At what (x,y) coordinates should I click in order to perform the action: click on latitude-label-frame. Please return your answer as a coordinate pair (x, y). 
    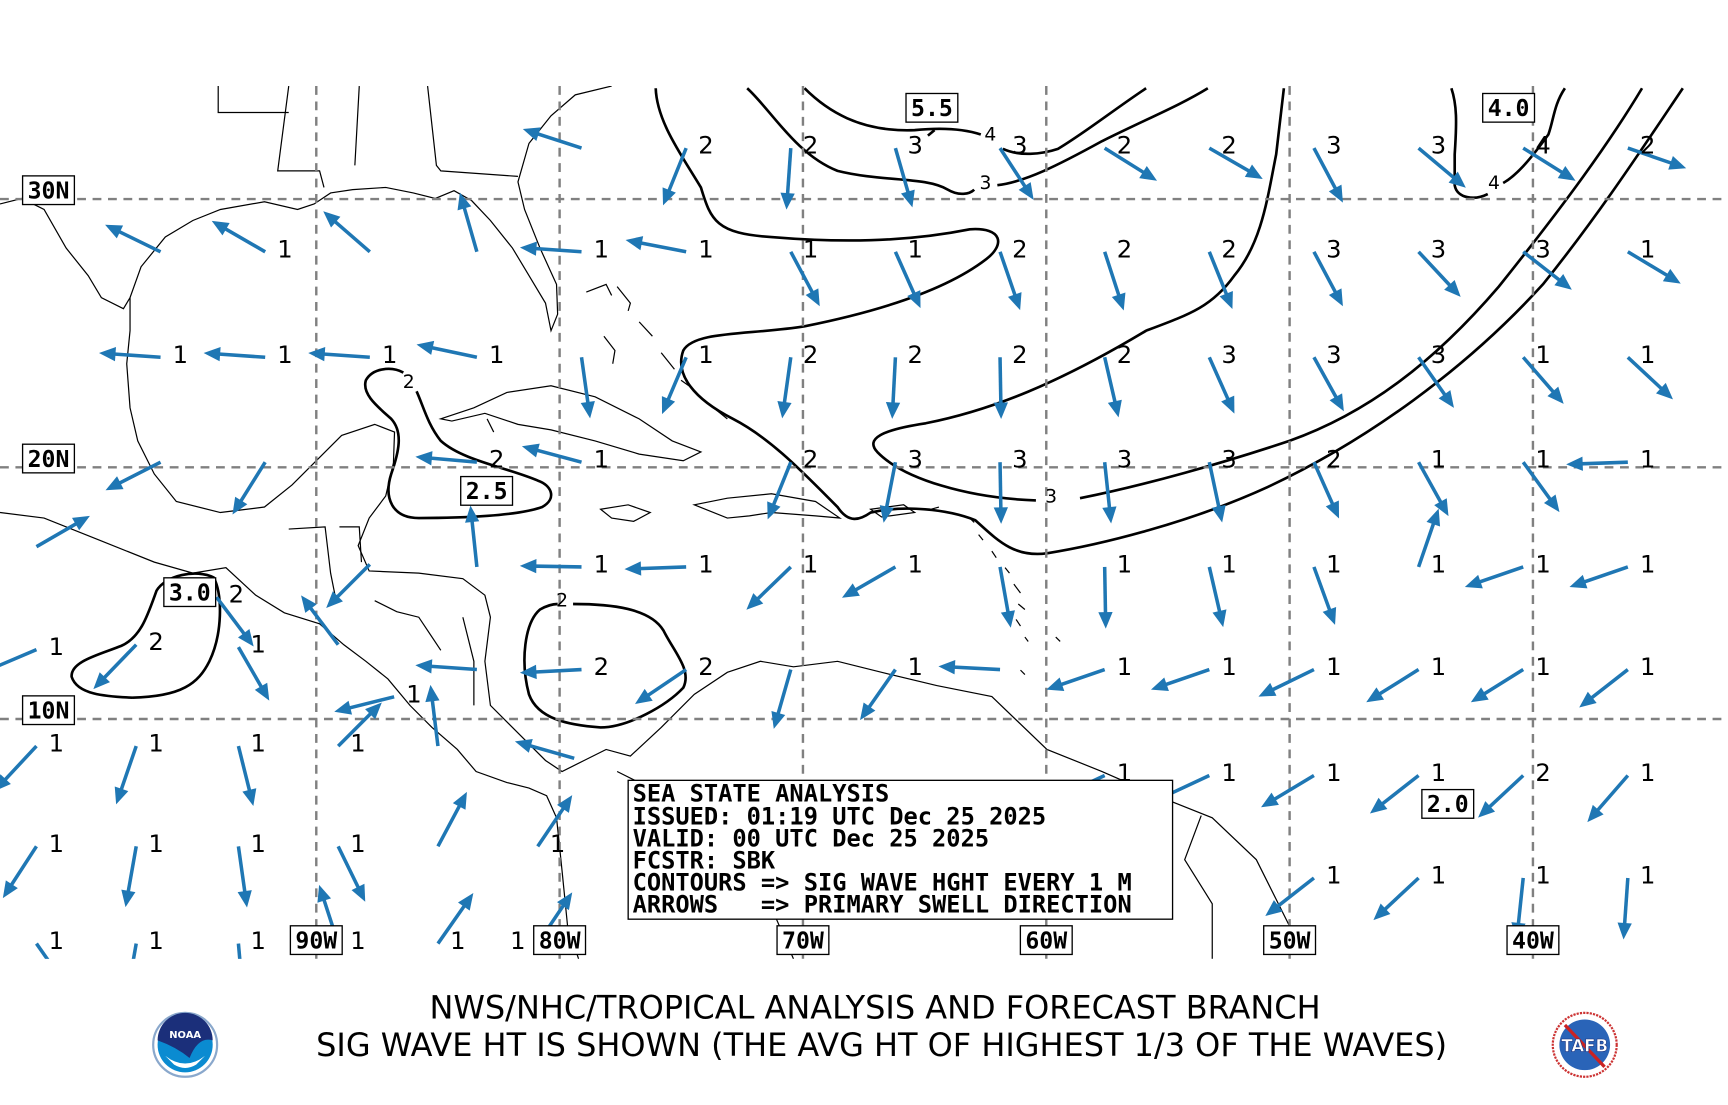
    Looking at the image, I should click on (48, 710).